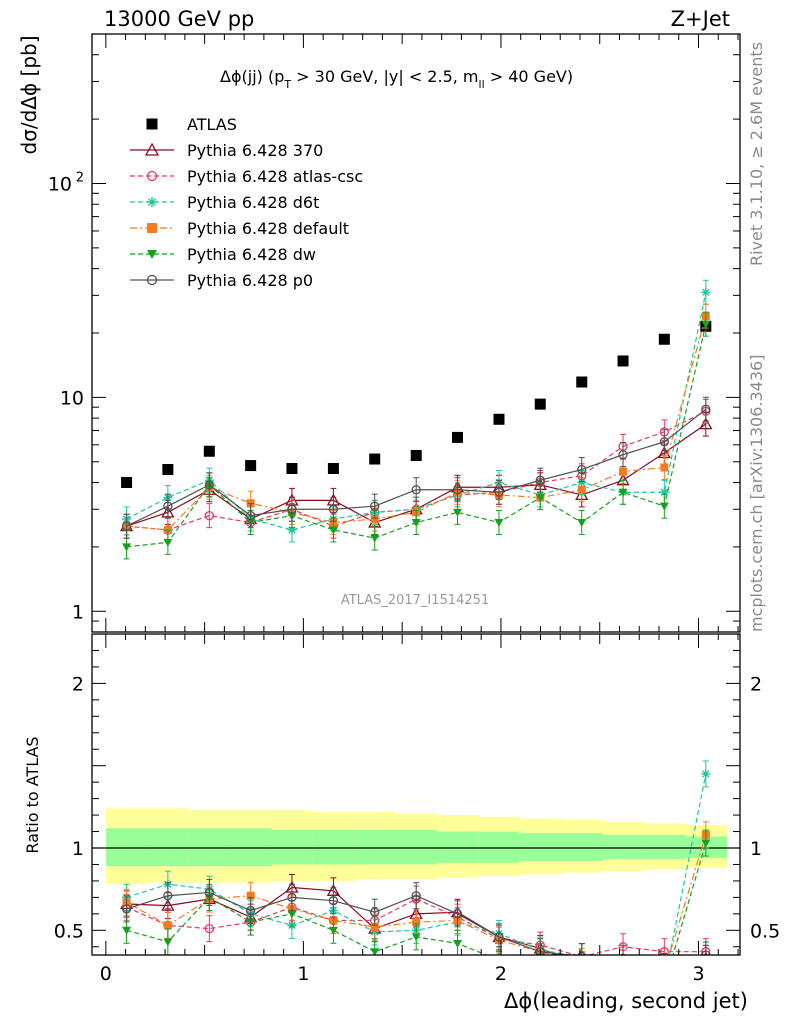 Image resolution: width=786 pixels, height=1024 pixels. What do you see at coordinates (501, 974) in the screenshot?
I see `x-tick-label-2: 2` at bounding box center [501, 974].